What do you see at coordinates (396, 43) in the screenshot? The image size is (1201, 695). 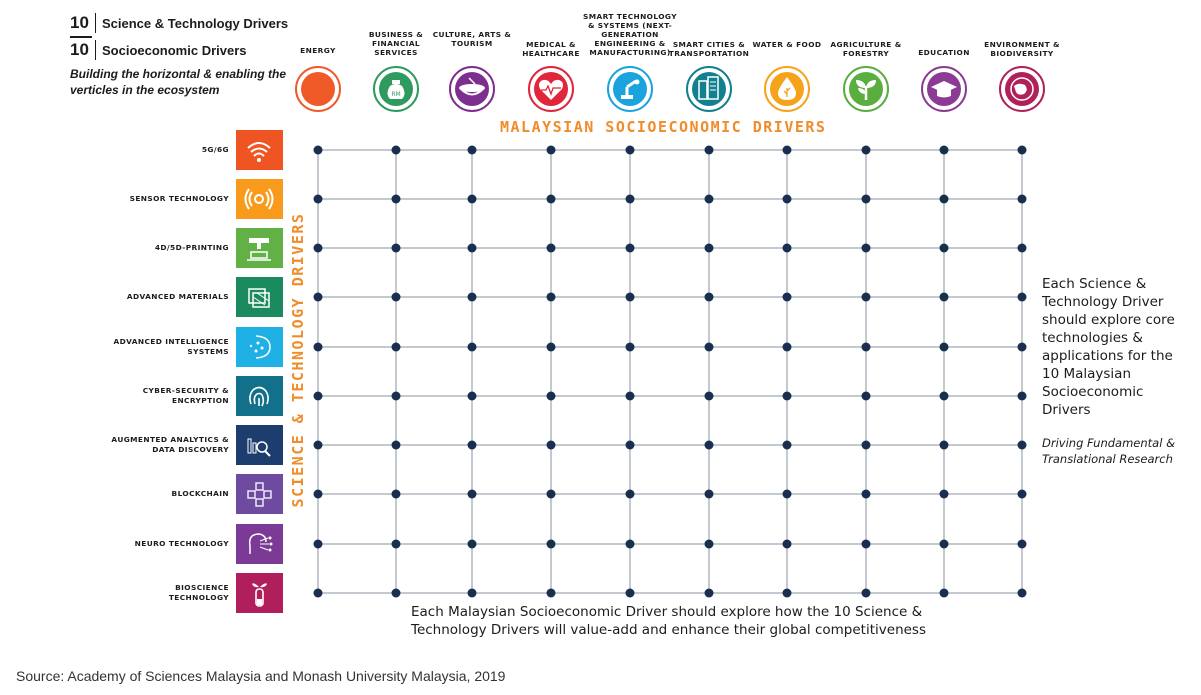 I see `column-label-2: BUSINESS & FINANCIAL SERVICES` at bounding box center [396, 43].